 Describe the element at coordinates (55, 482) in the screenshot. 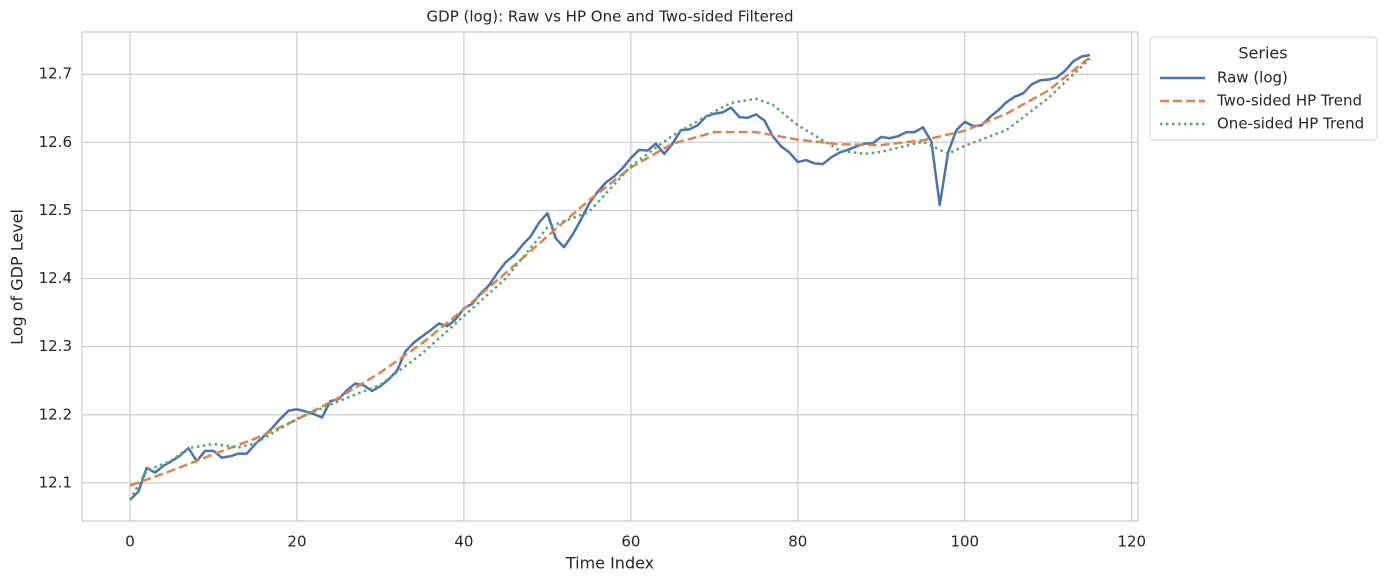

I see `y-tick-label: 12.1` at that location.